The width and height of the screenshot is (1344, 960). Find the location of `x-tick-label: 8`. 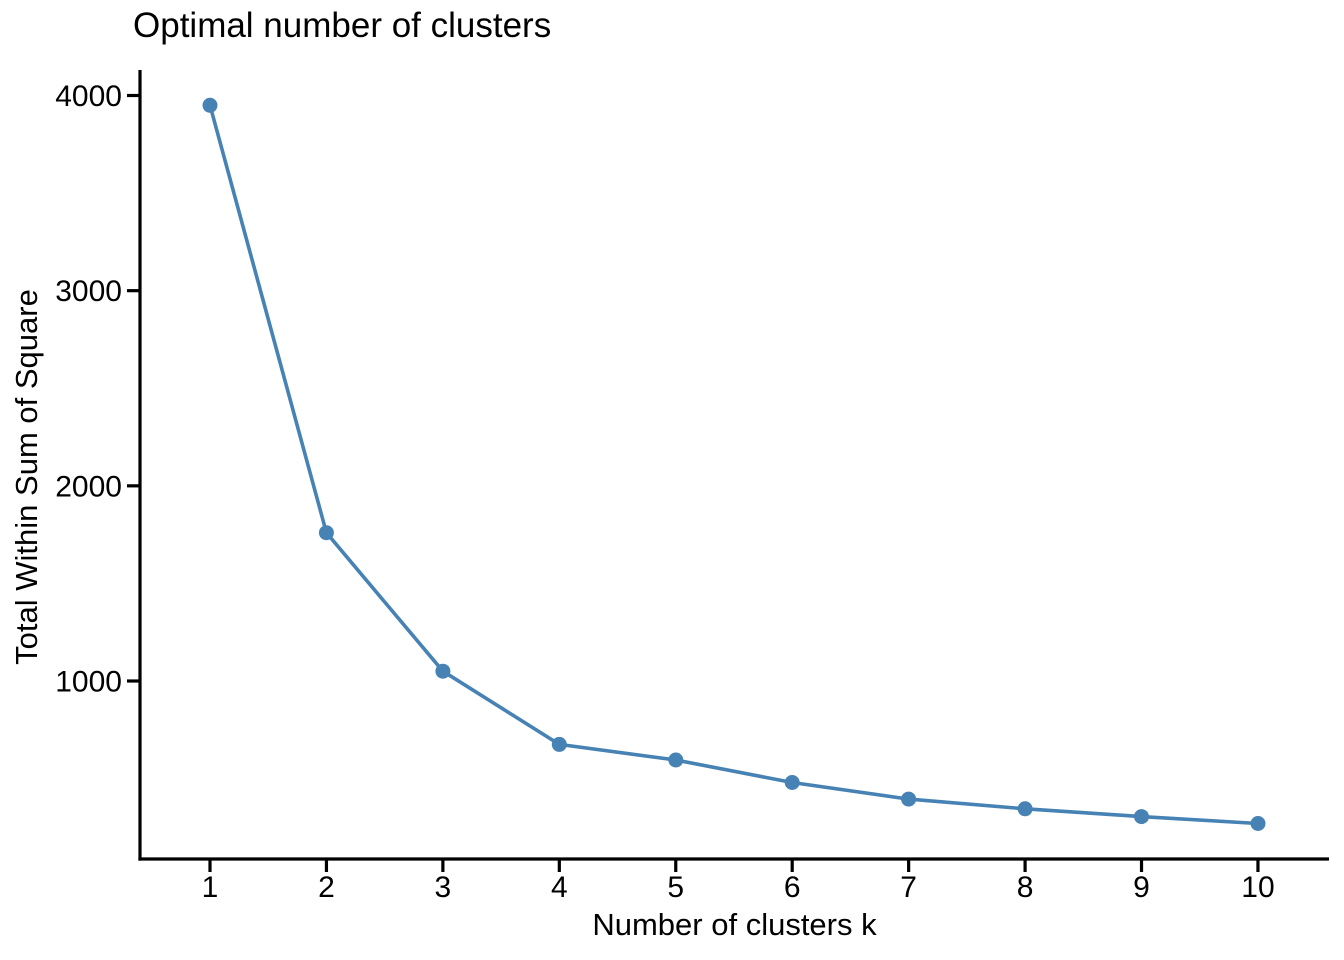

x-tick-label: 8 is located at coordinates (1025, 887).